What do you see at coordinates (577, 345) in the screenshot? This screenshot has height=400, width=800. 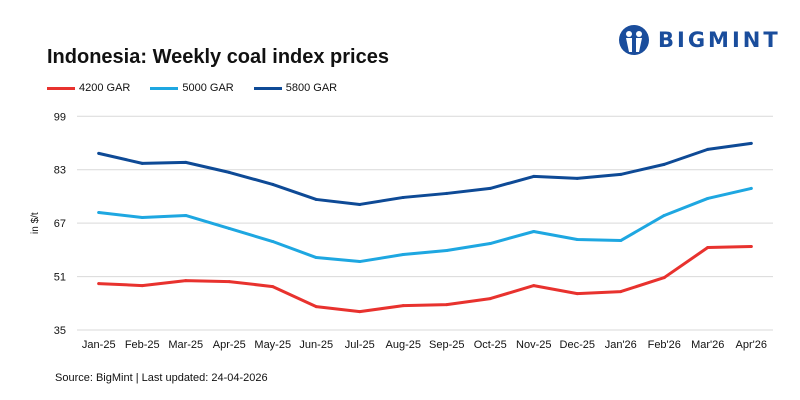 I see `x-tick-label: Dec-25` at bounding box center [577, 345].